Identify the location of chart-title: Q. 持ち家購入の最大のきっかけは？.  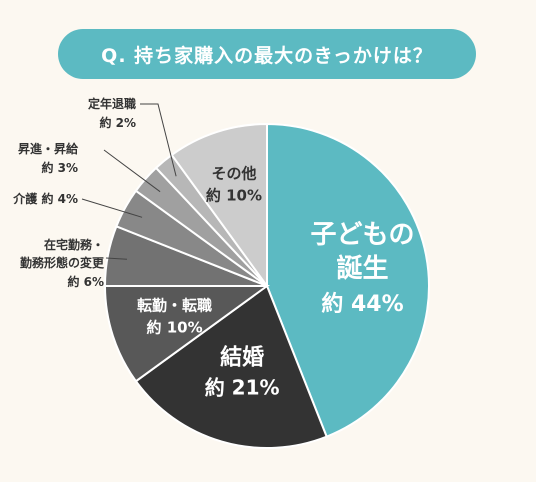
(267, 55).